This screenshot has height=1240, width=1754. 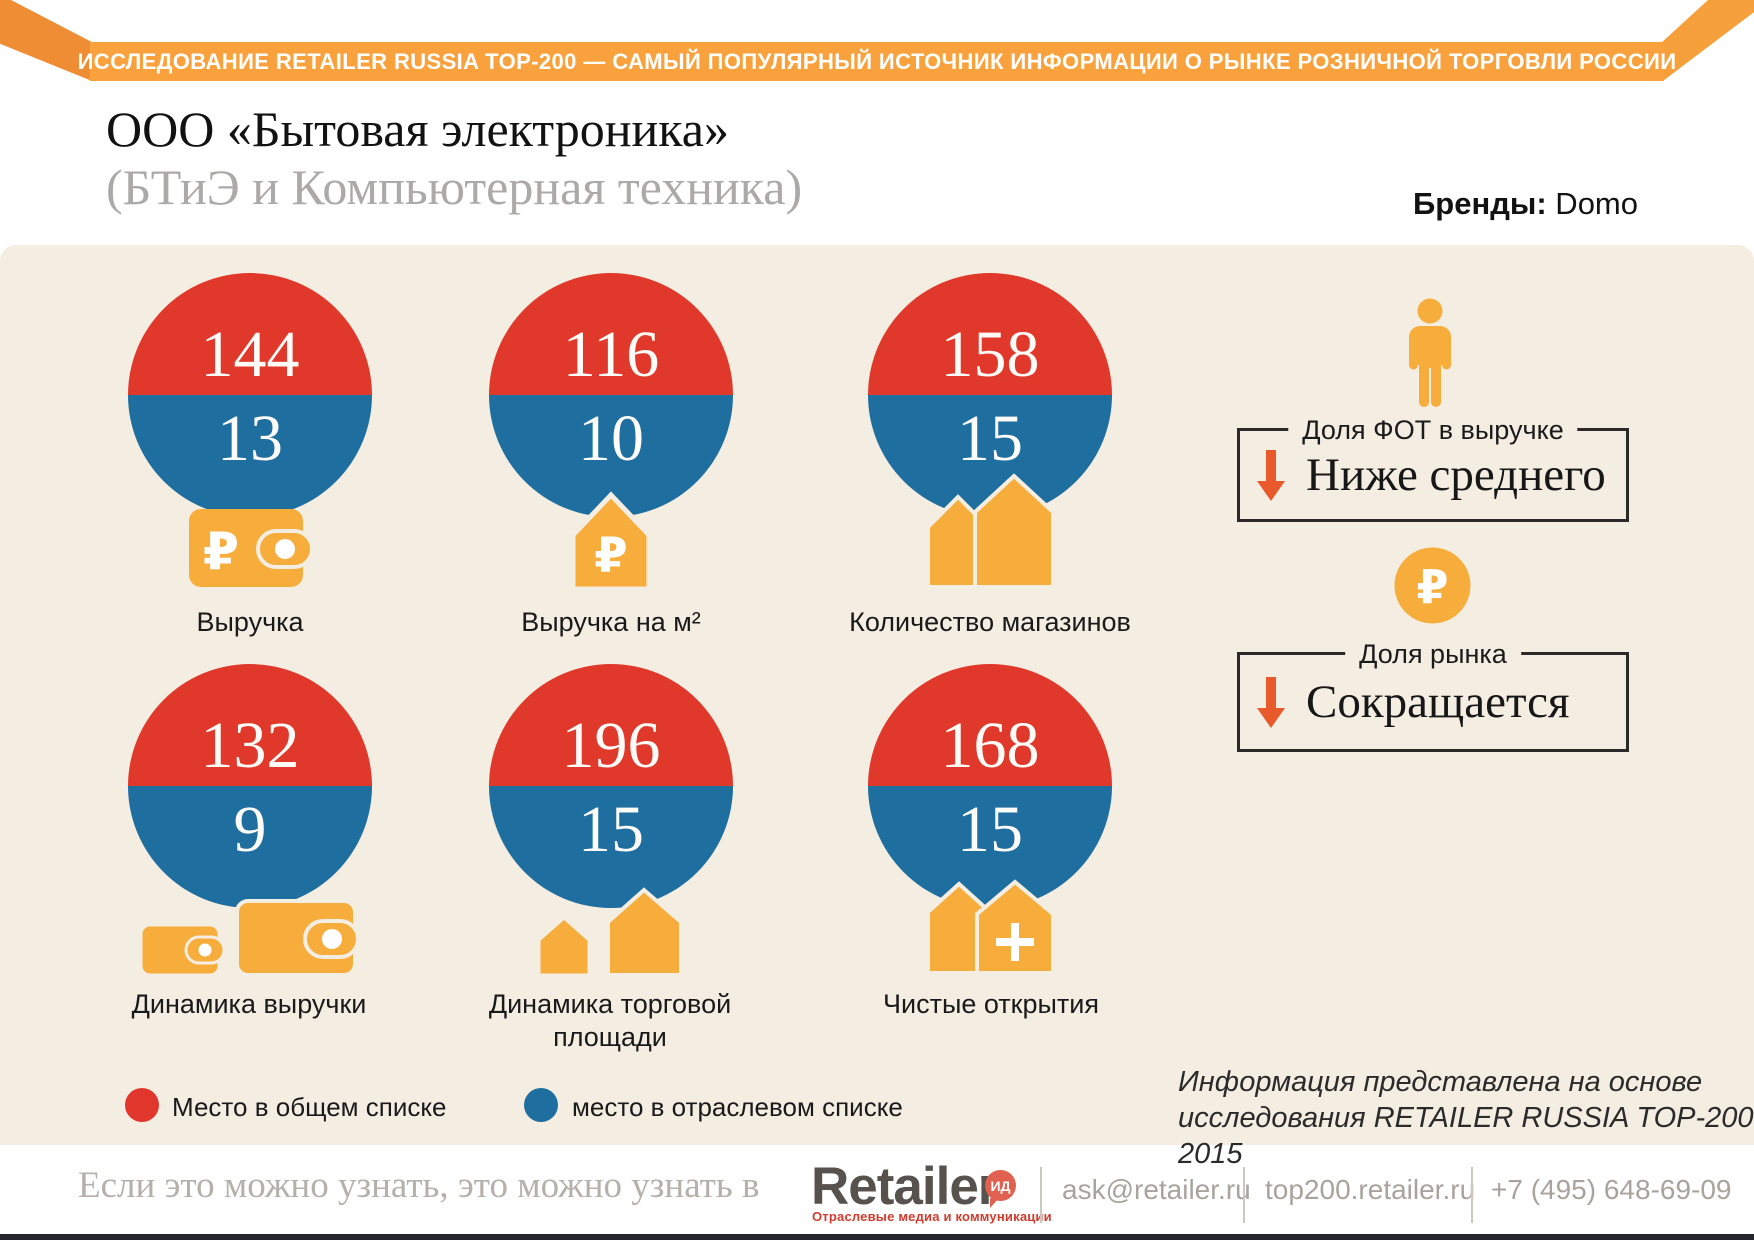 What do you see at coordinates (1438, 702) in the screenshot?
I see `market-share-value: Сокращается` at bounding box center [1438, 702].